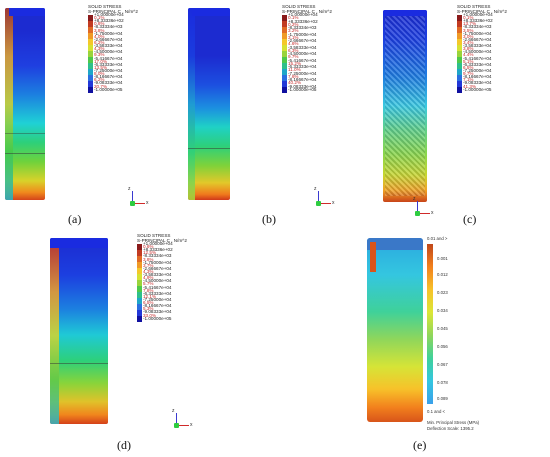  I want to click on legend-percent-label: 8.0%, so click(99, 74).